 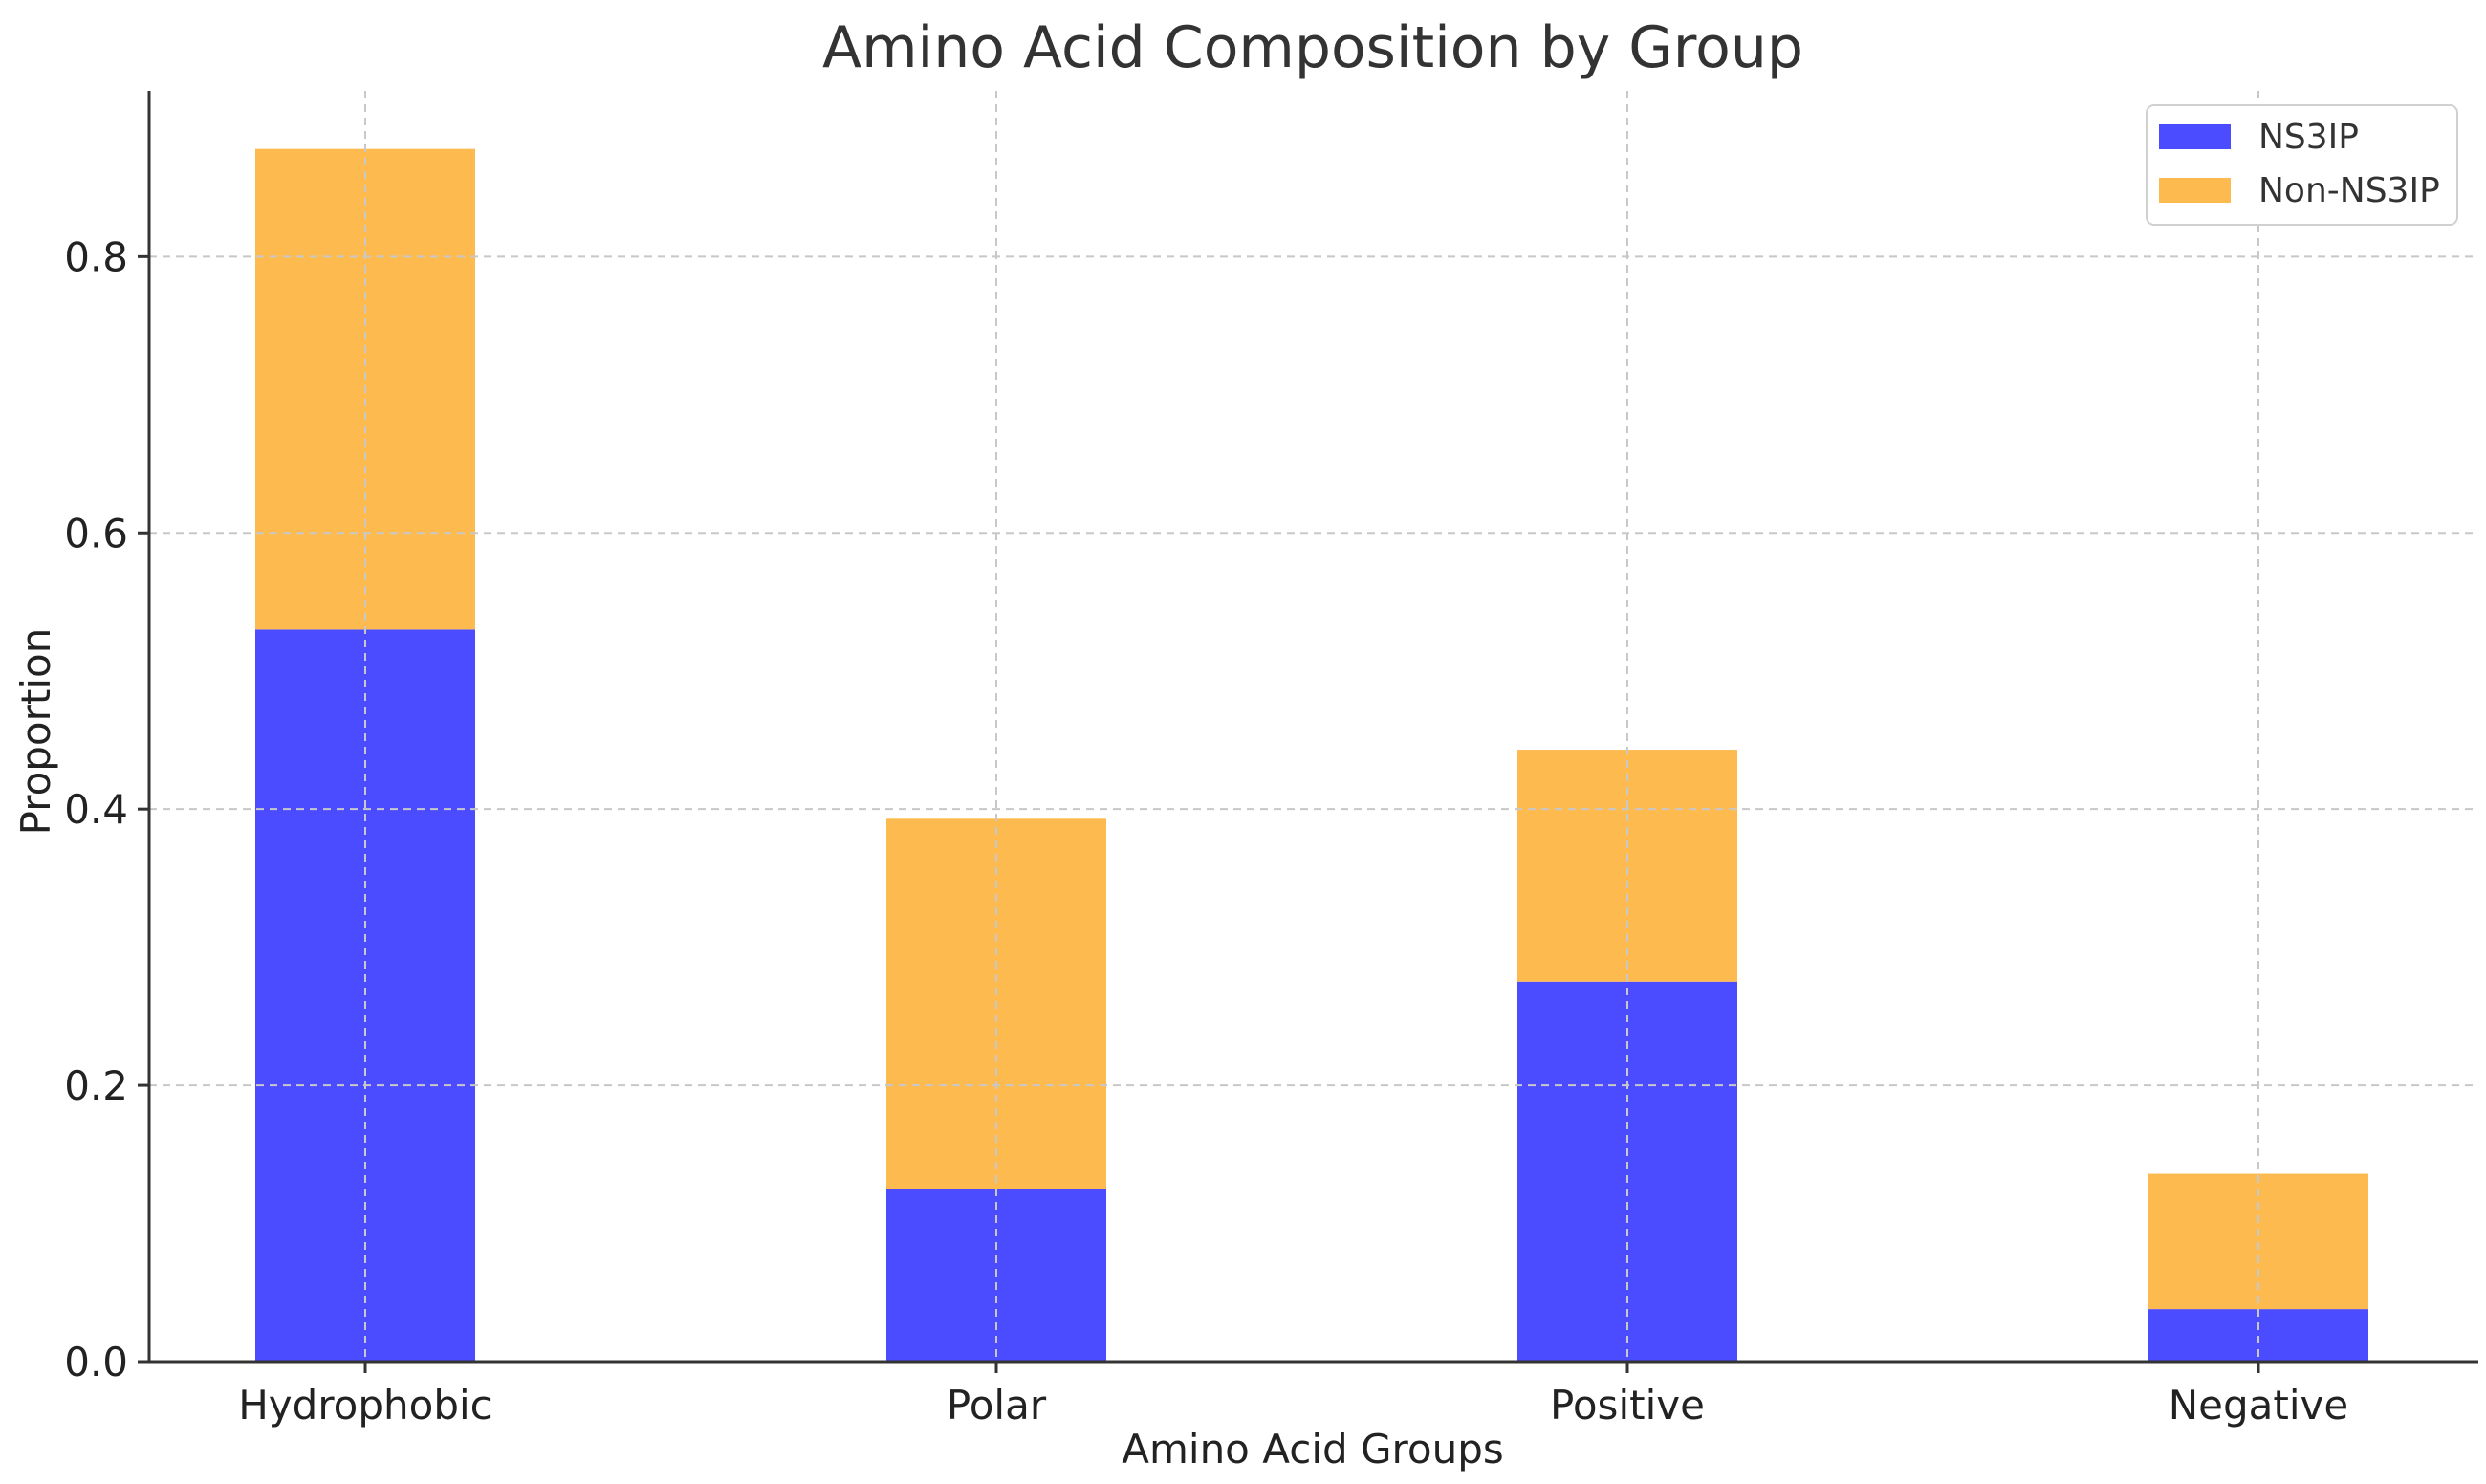 I want to click on legend-swatch-non-ns3ip, so click(x=2195, y=190).